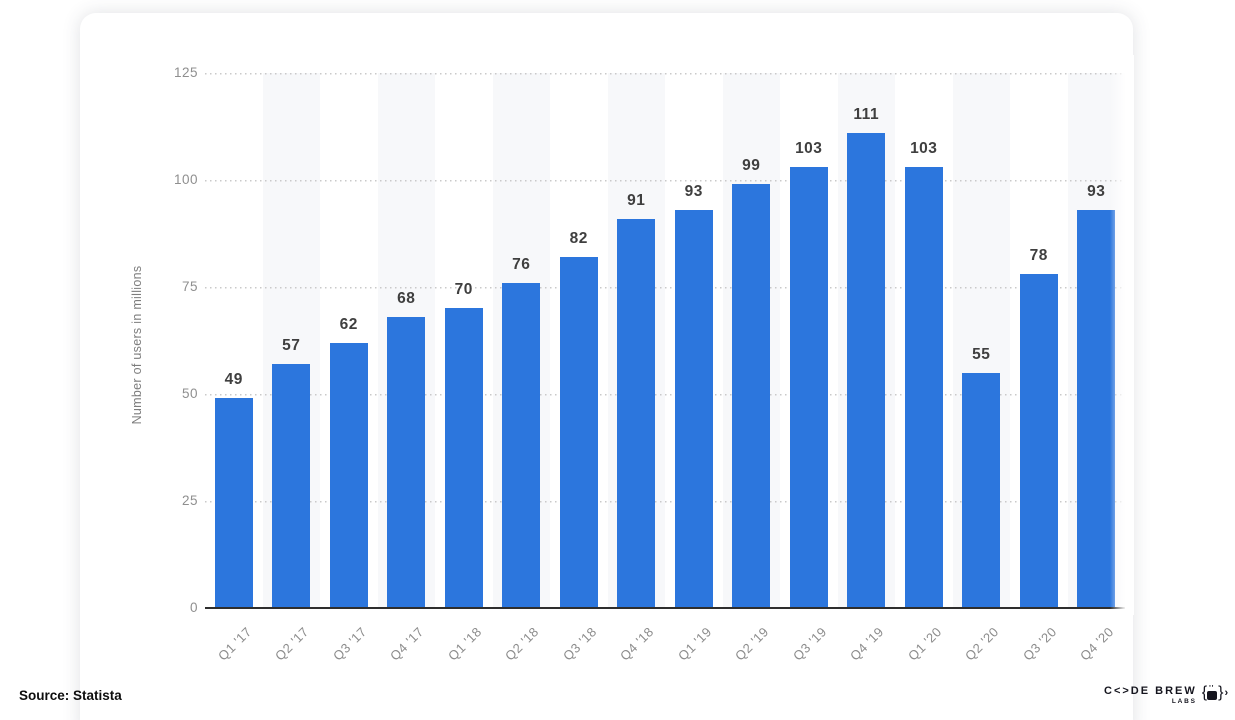 The image size is (1235, 720). What do you see at coordinates (751, 166) in the screenshot?
I see `bar-value-label: 99` at bounding box center [751, 166].